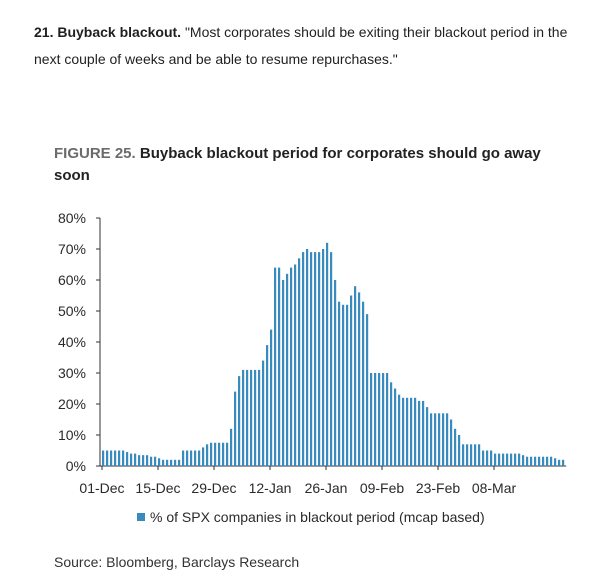 This screenshot has height=580, width=606. Describe the element at coordinates (72, 311) in the screenshot. I see `y-tick-label: 50%` at that location.